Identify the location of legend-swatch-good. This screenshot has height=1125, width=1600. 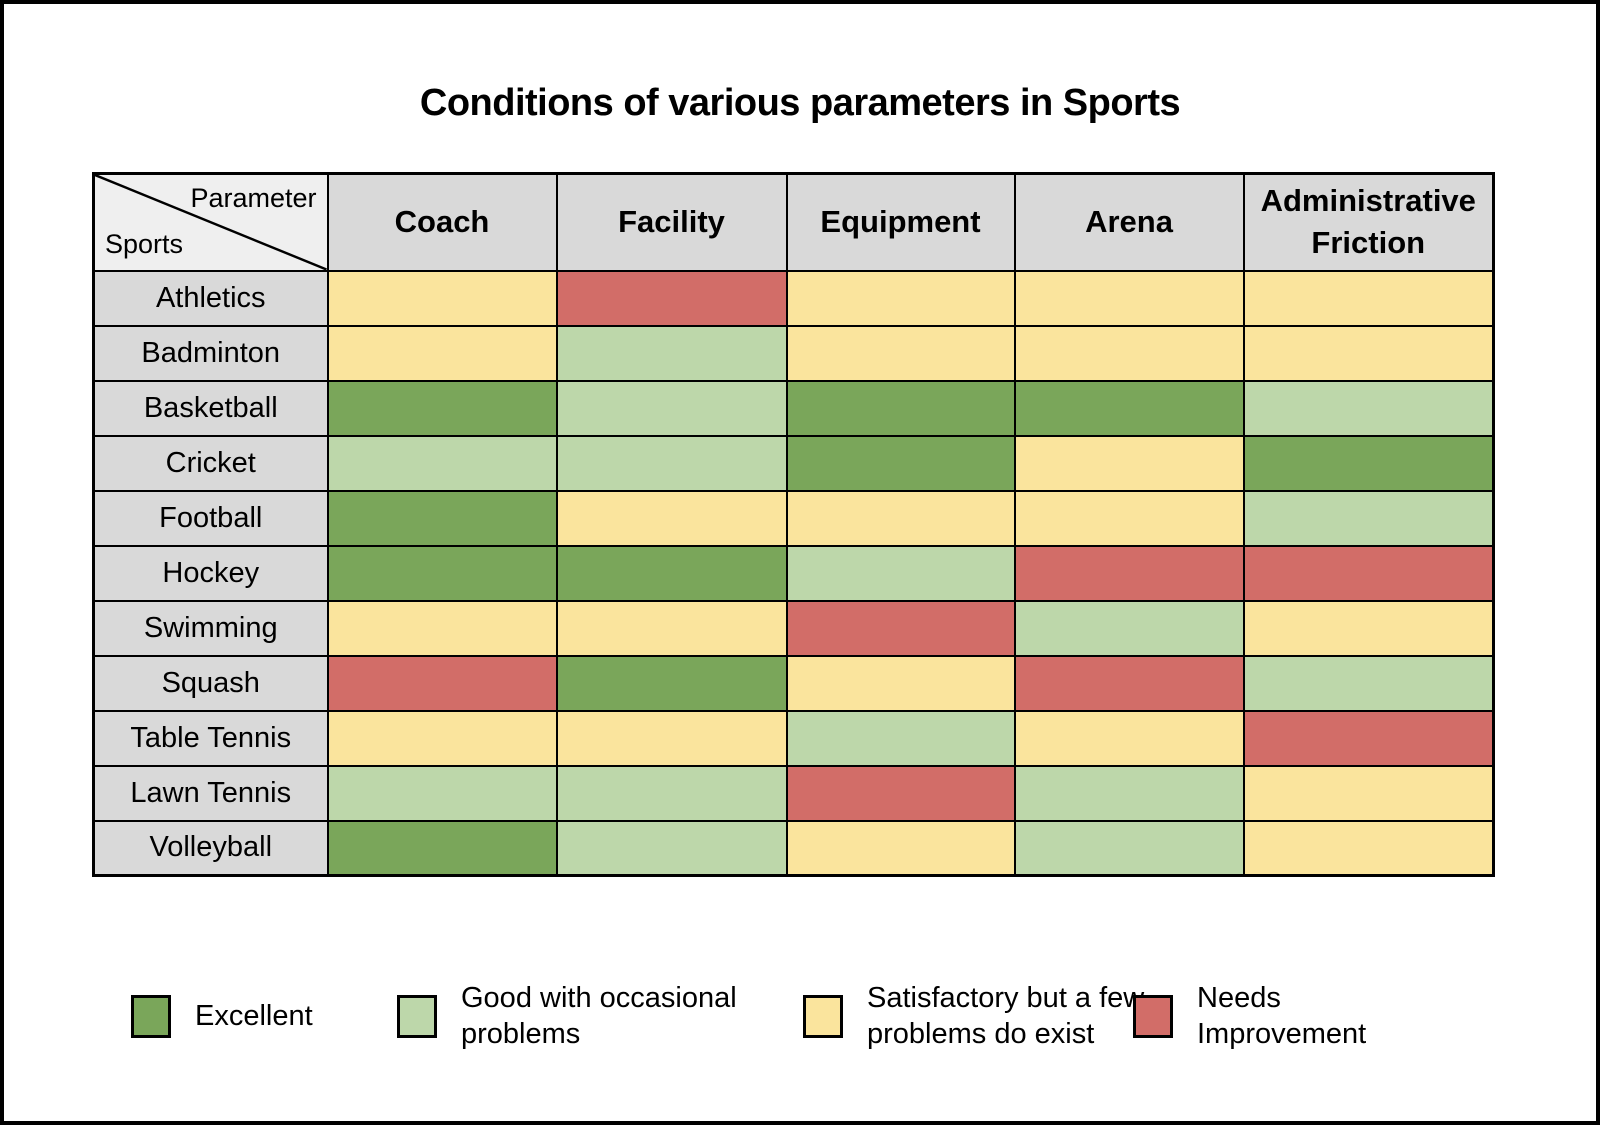
(417, 1016).